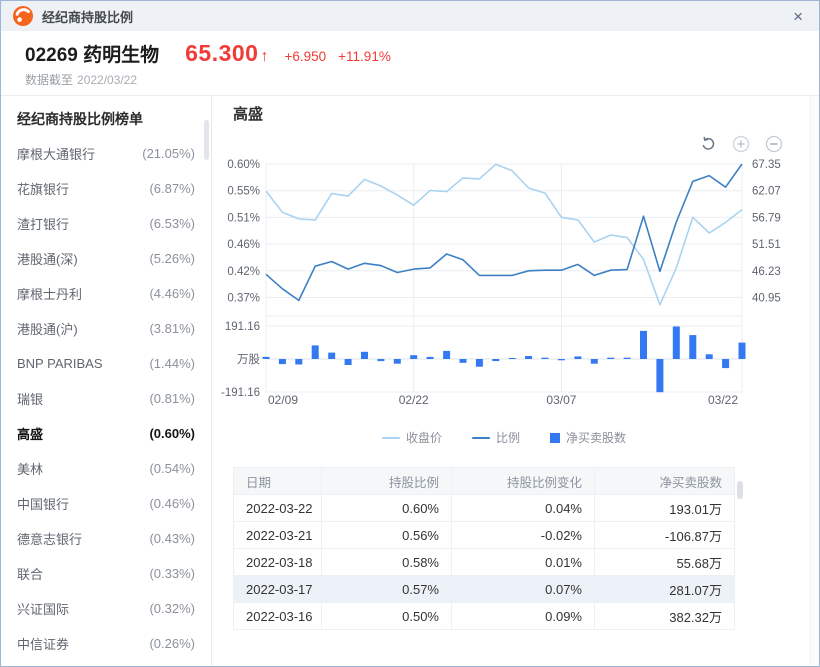  Describe the element at coordinates (106, 223) in the screenshot. I see `broker-list-item: 渣打银行 (6.53%)` at that location.